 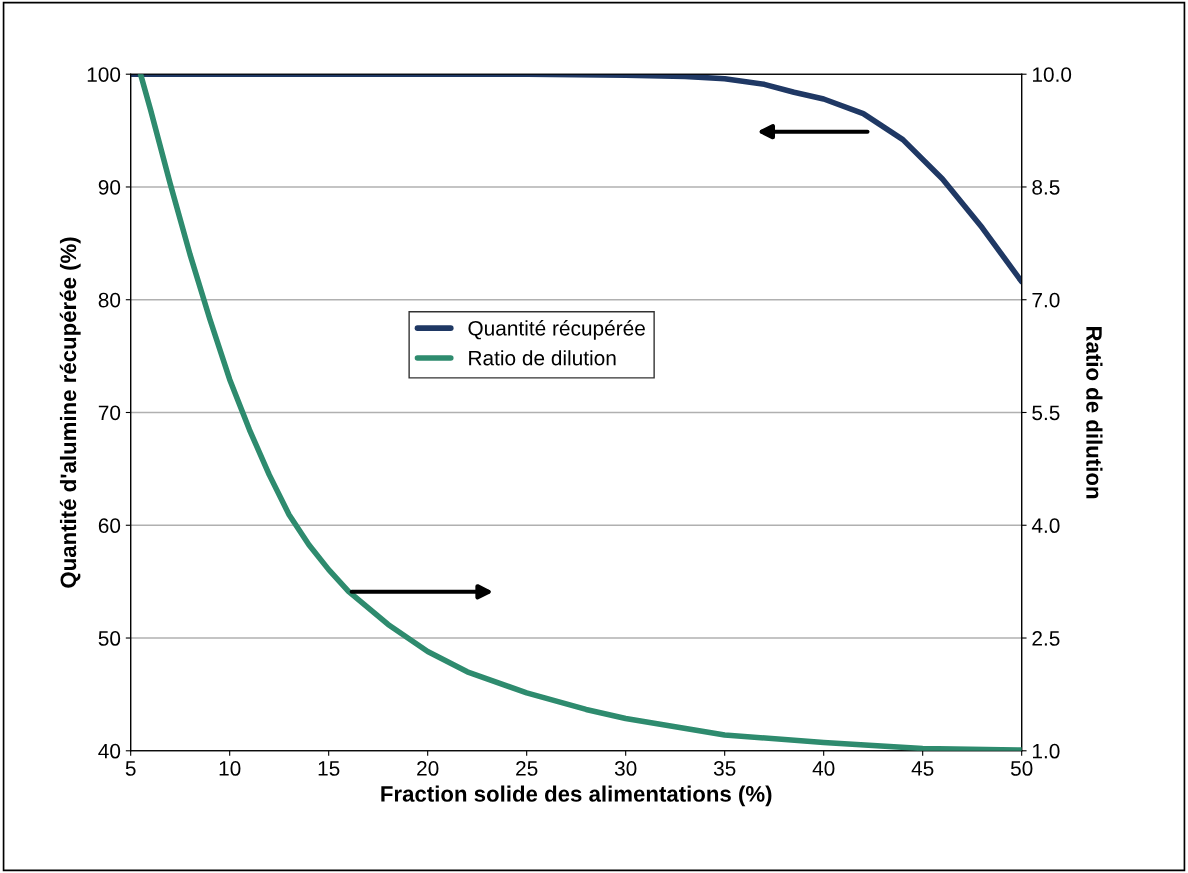 I want to click on y-tick-label: 40, so click(x=109, y=751).